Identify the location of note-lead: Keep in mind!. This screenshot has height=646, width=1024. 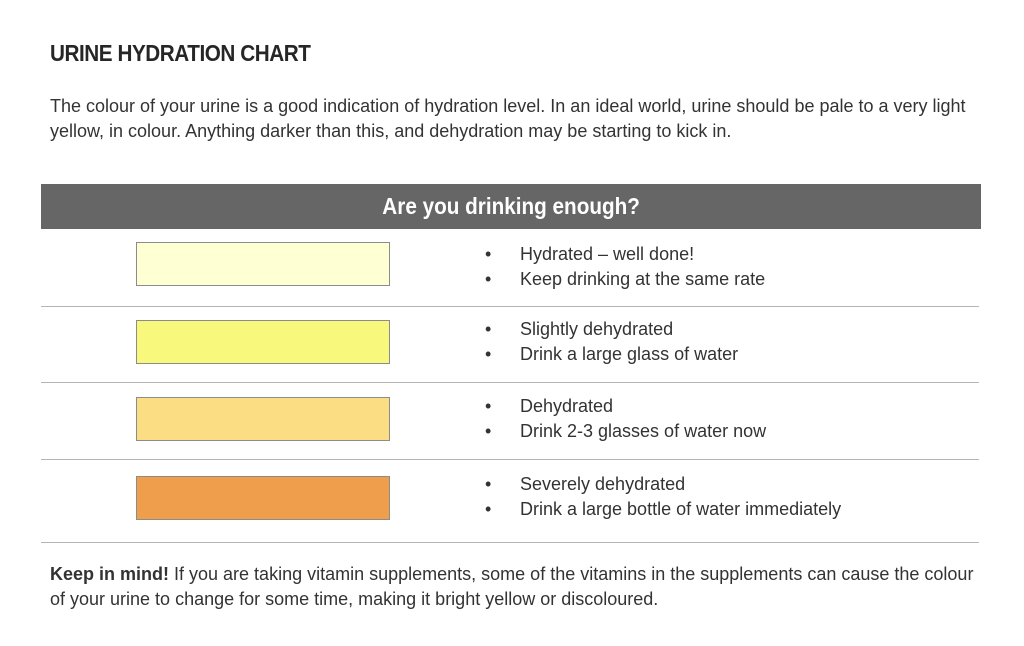
(110, 574).